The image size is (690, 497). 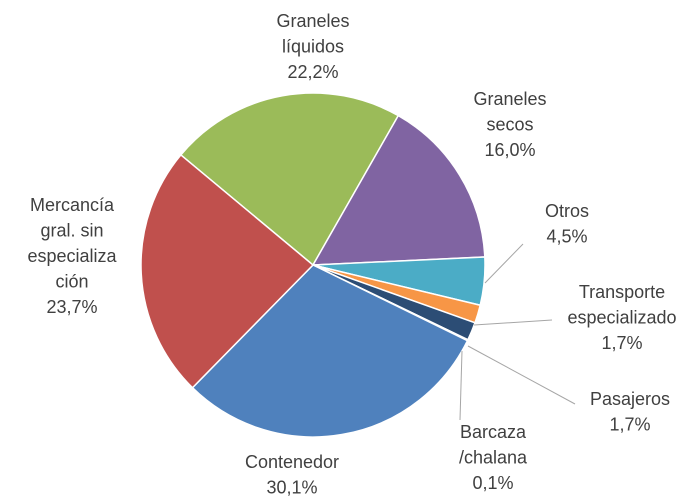 What do you see at coordinates (71, 281) in the screenshot?
I see `category-label: ción` at bounding box center [71, 281].